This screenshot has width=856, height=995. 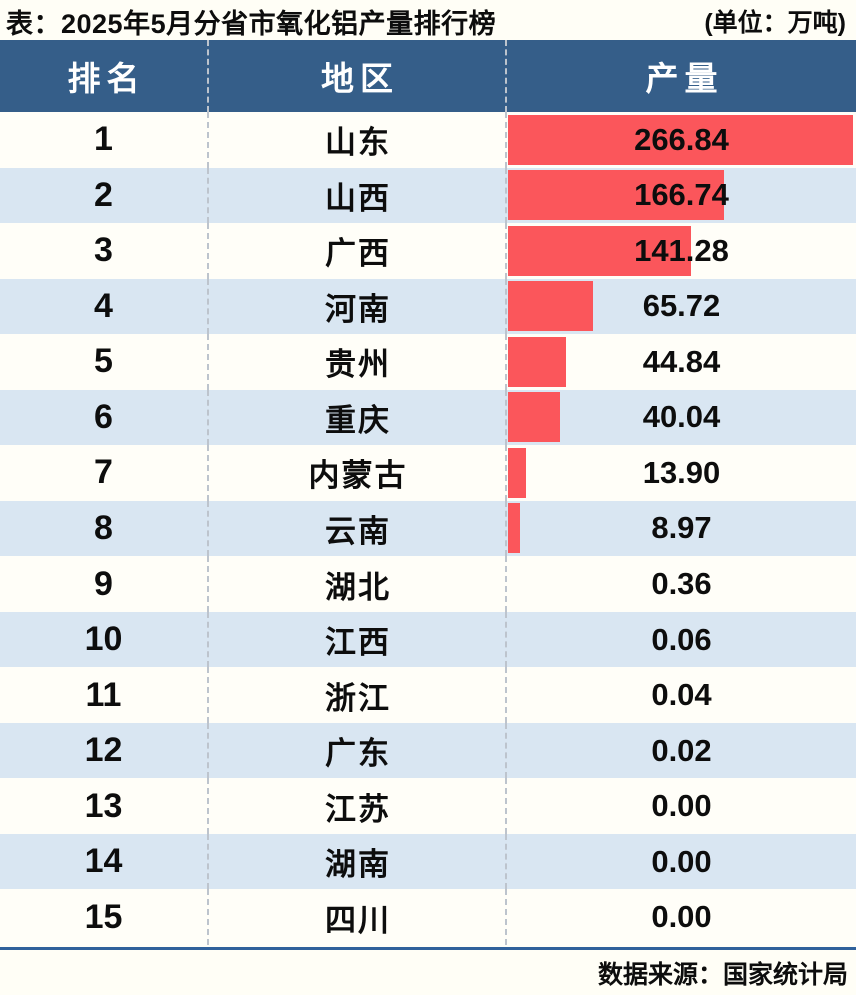 I want to click on region-cell: 贵州, so click(x=358, y=362).